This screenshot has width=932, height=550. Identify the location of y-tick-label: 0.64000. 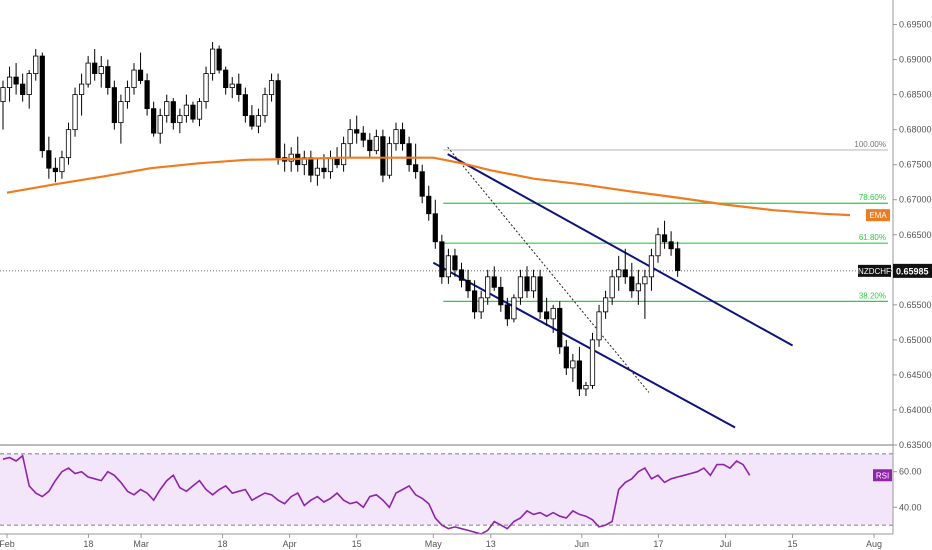
(915, 410).